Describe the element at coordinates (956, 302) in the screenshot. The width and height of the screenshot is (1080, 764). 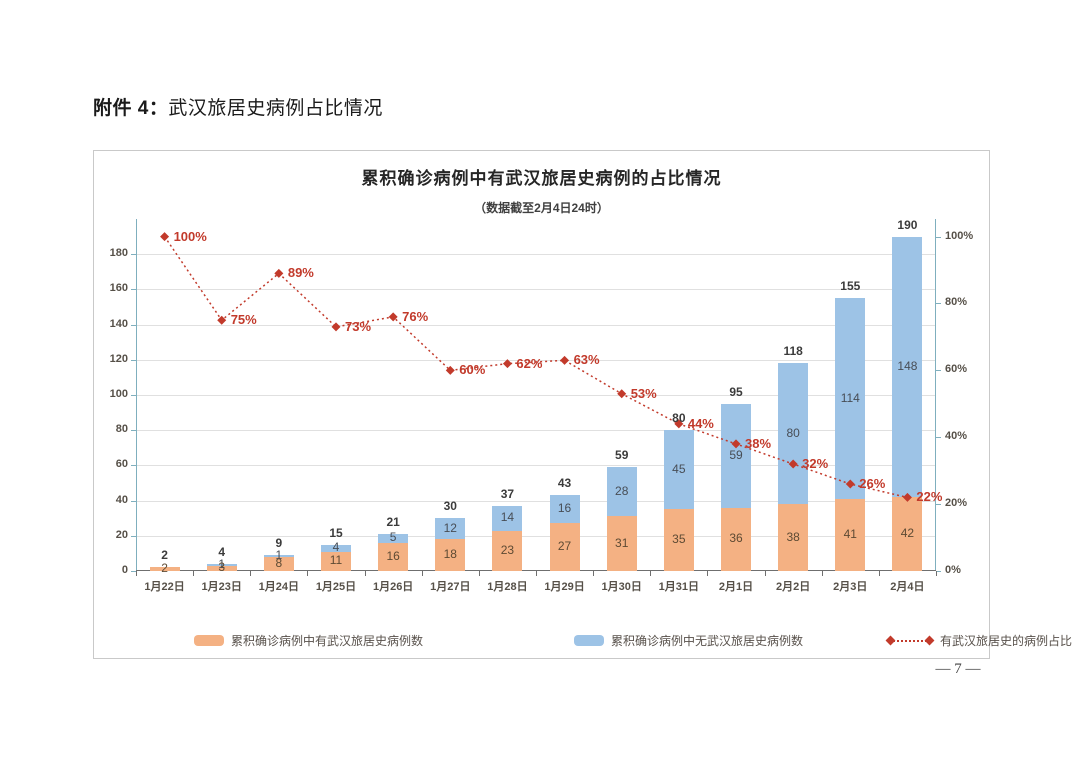
I see `right-axis-label: 80%` at that location.